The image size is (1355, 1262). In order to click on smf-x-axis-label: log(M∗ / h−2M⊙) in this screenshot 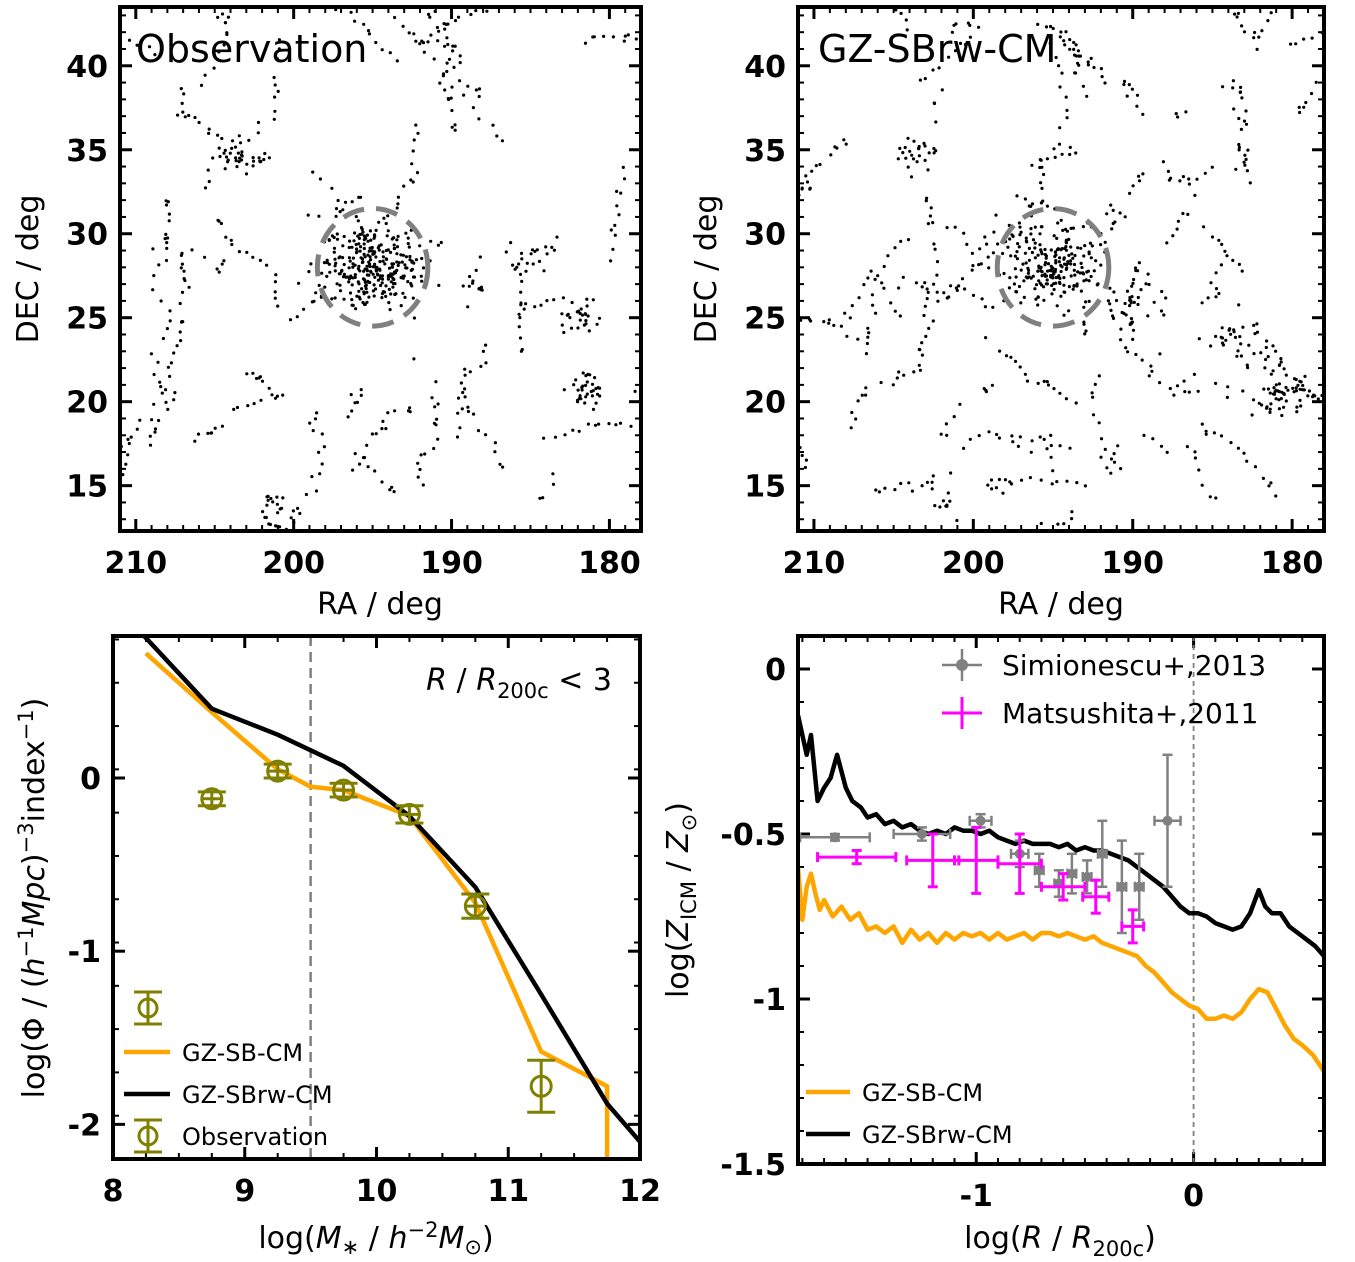, I will do `click(375, 1238)`.